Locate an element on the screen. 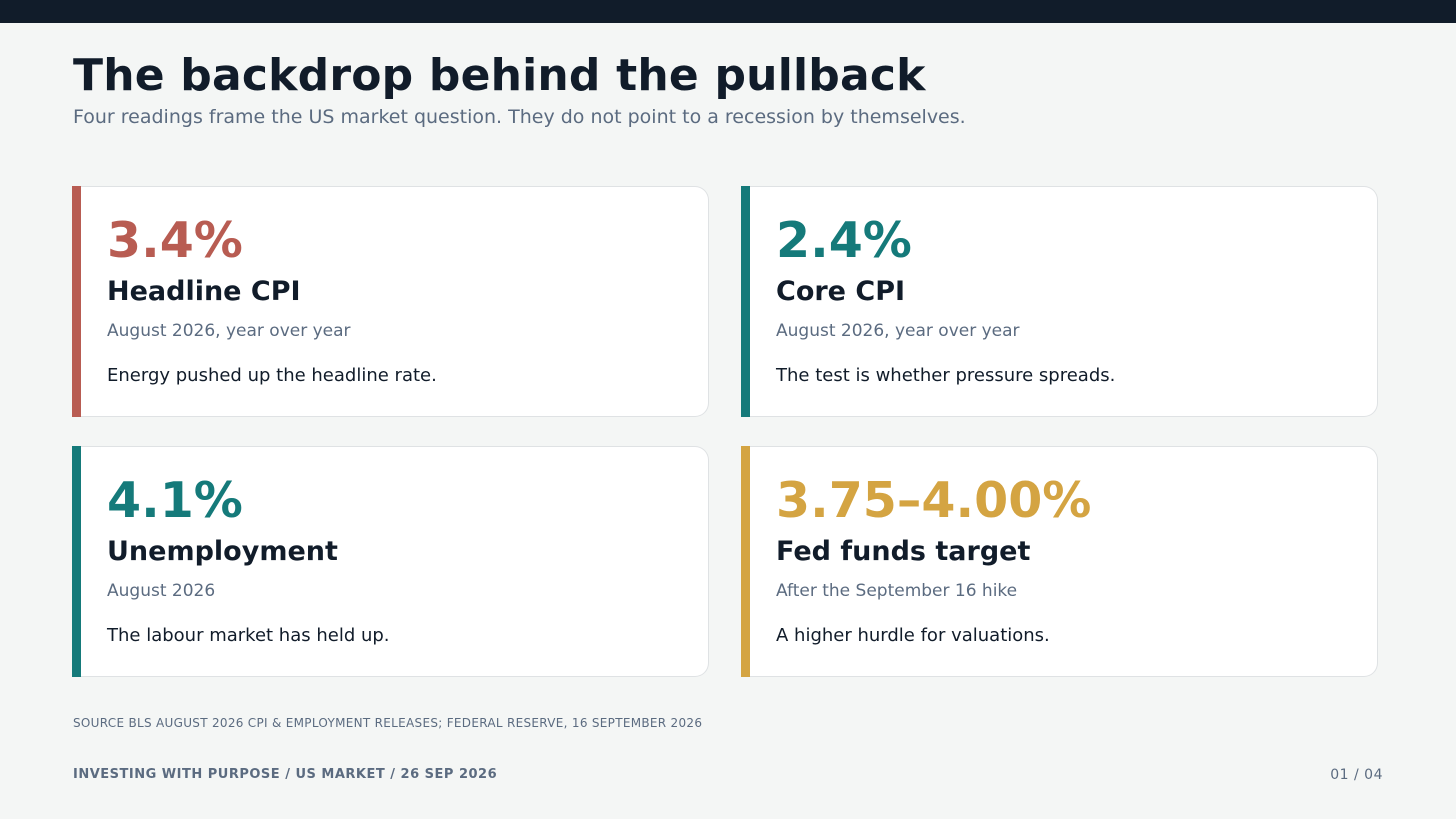 Image resolution: width=1456 pixels, height=819 pixels. stat-value: 2.4% is located at coordinates (844, 240).